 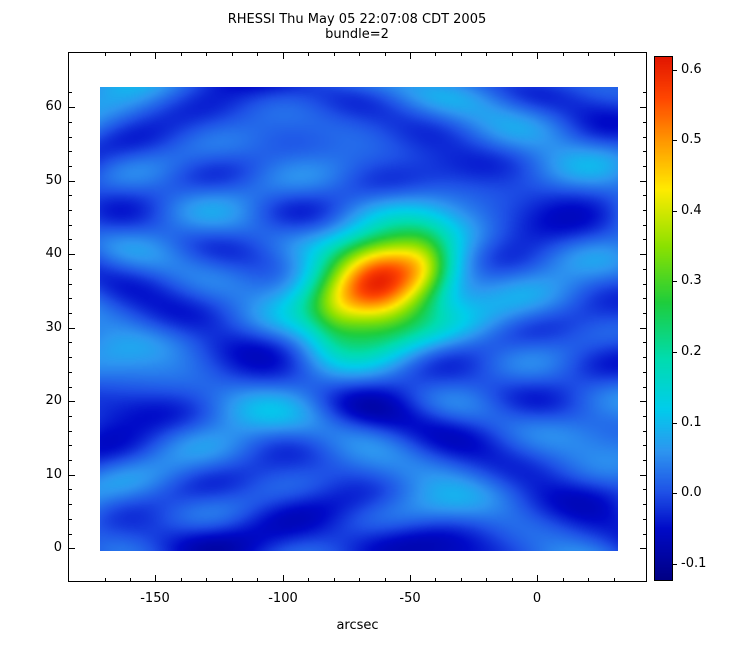 I want to click on colorbar-frame, so click(x=663, y=318).